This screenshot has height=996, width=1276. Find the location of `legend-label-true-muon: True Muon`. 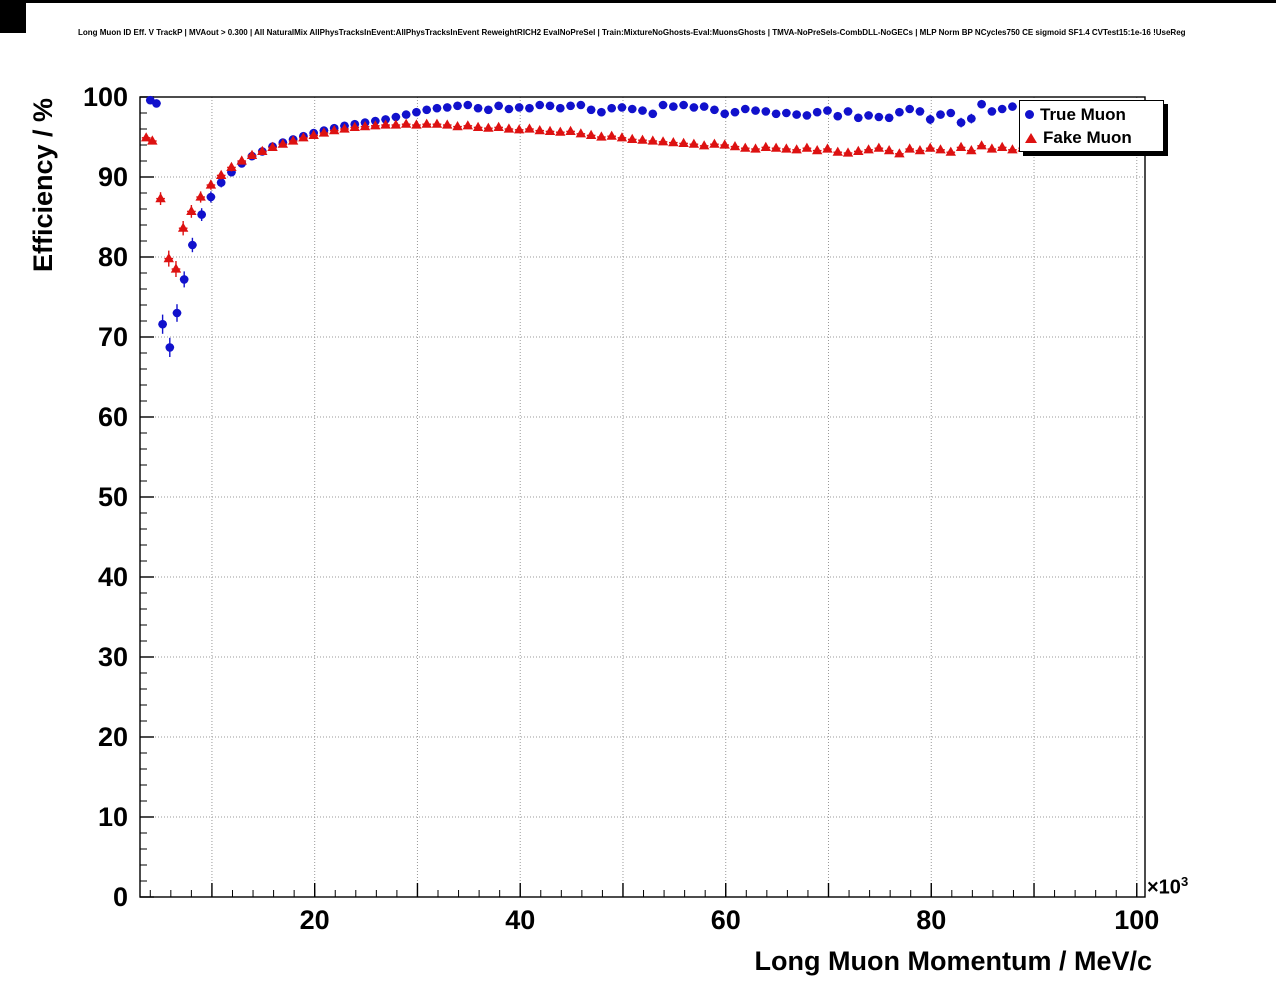

legend-label-true-muon: True Muon is located at coordinates (1083, 114).